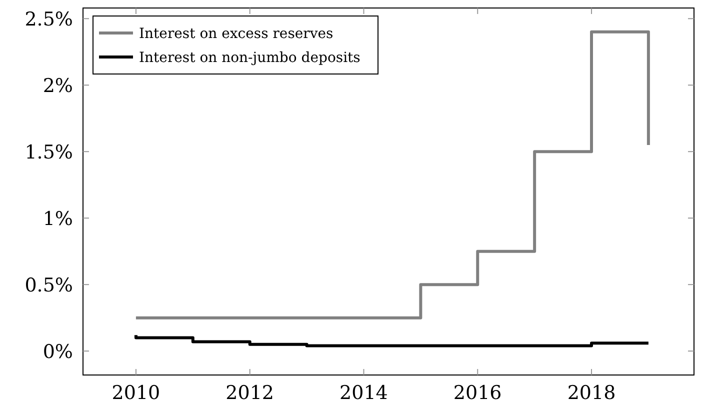  What do you see at coordinates (57, 219) in the screenshot?
I see `y-tick-label: 1%` at bounding box center [57, 219].